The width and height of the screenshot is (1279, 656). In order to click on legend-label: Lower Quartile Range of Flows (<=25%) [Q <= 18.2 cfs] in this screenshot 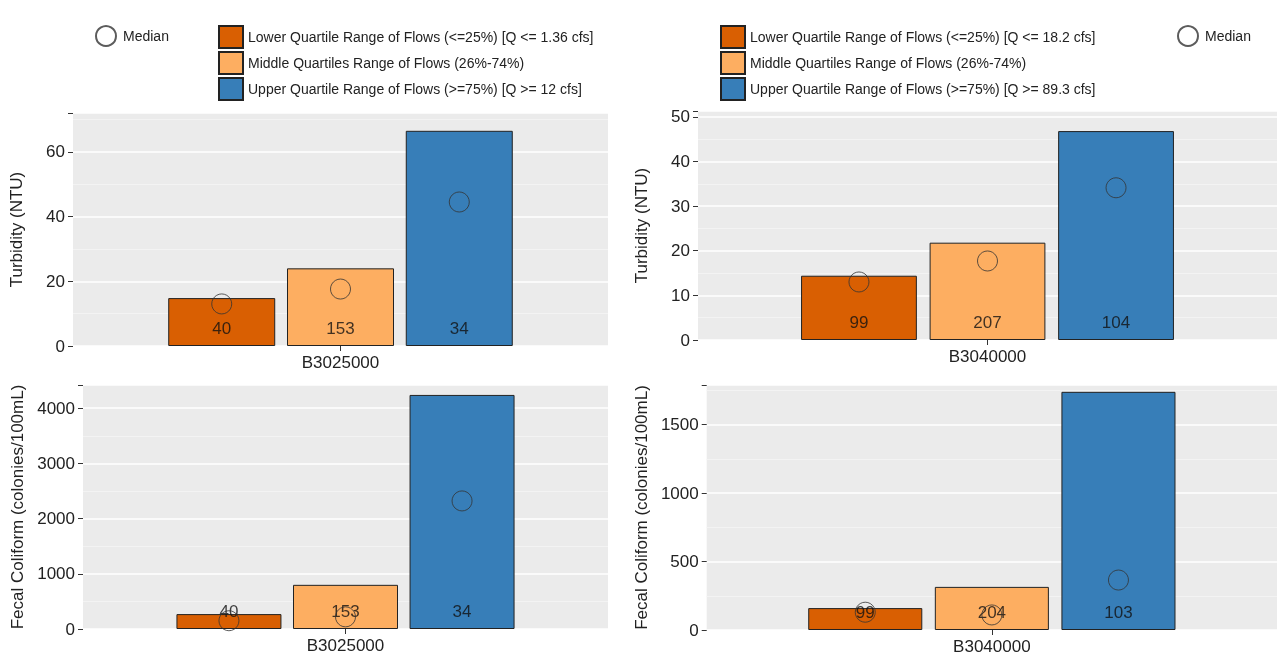, I will do `click(923, 37)`.